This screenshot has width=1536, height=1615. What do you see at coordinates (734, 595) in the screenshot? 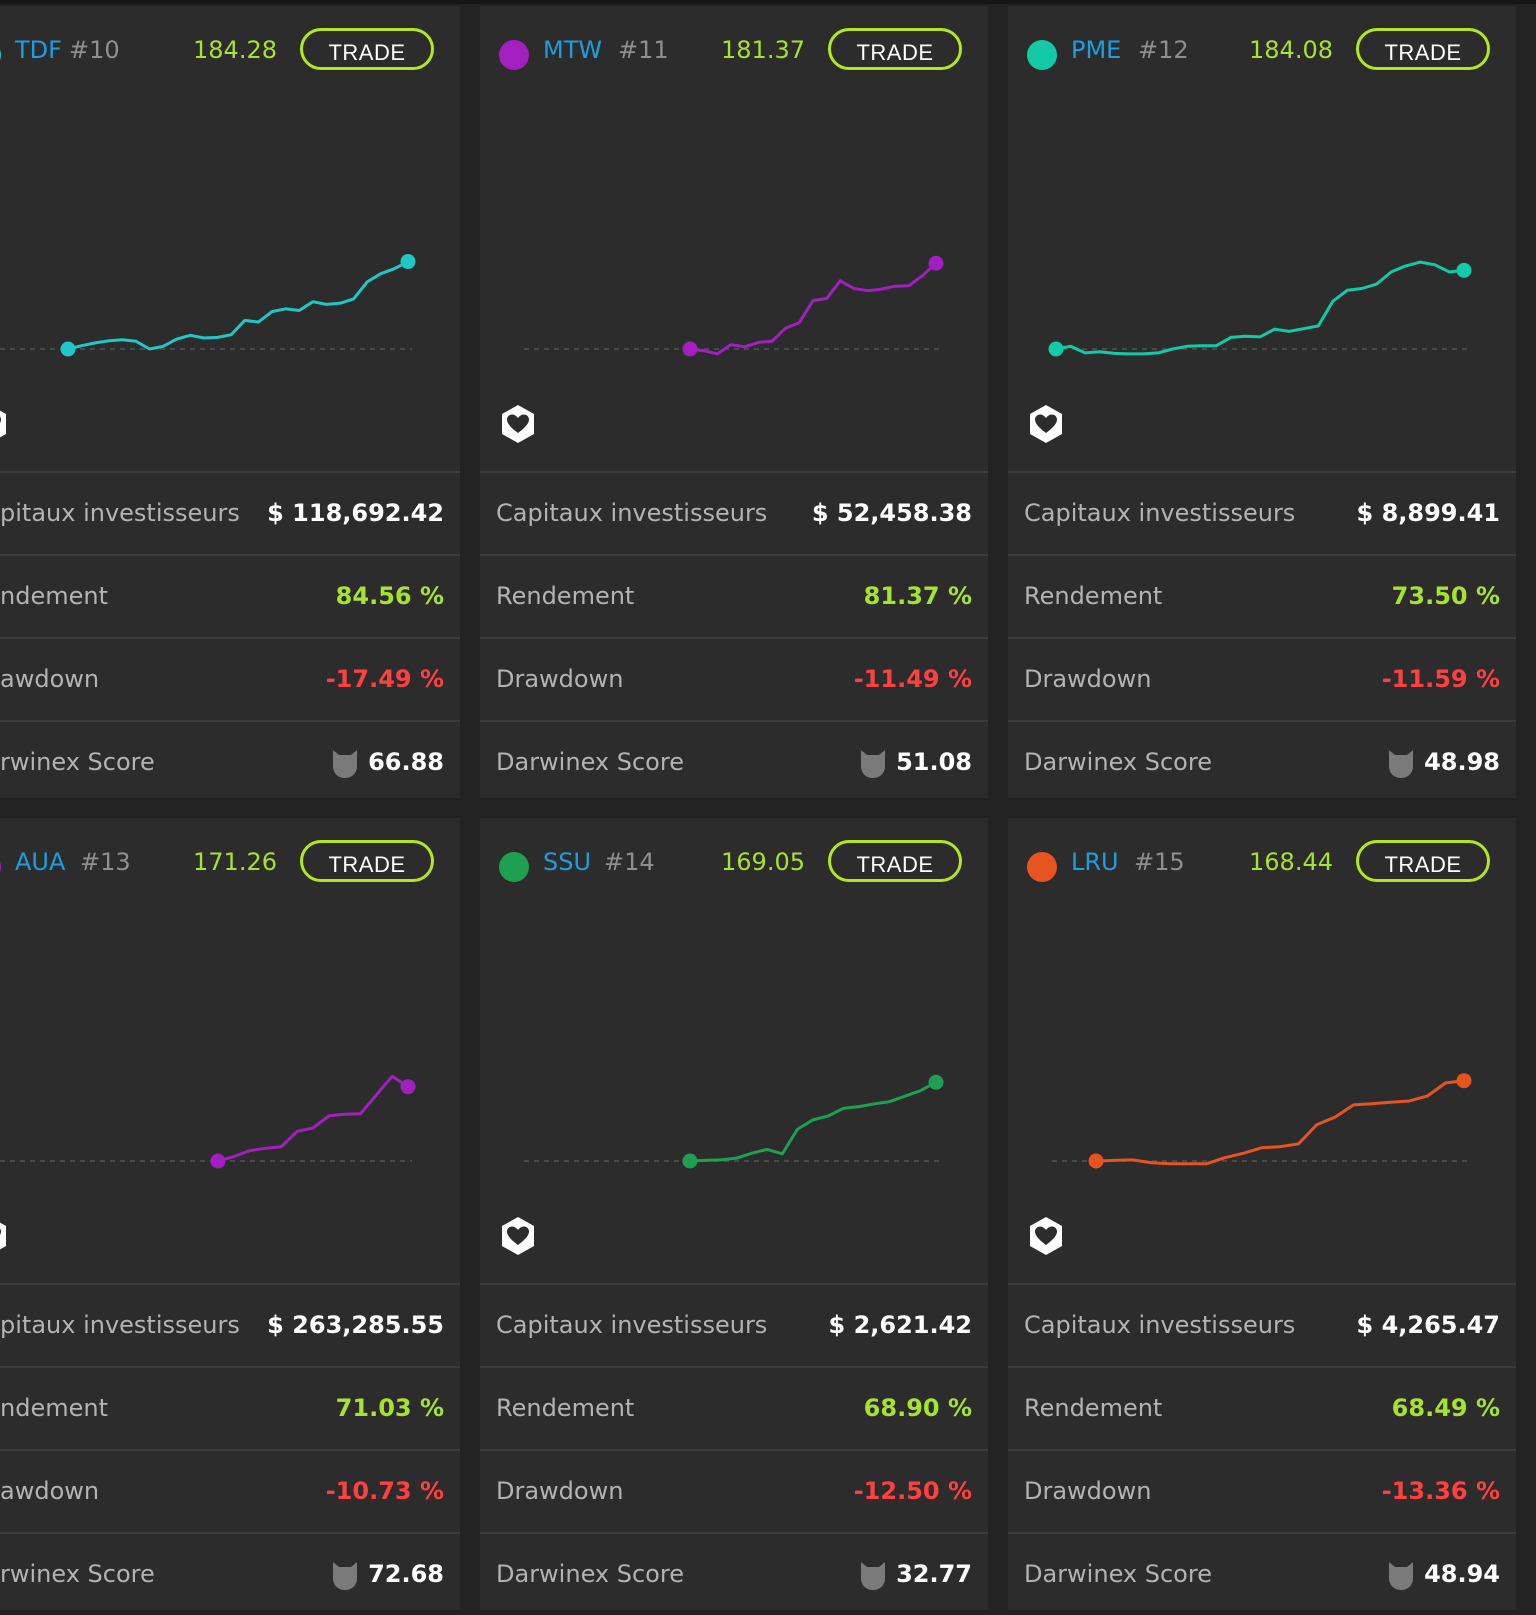
I see `stat-row-return: Rendement 81.37 %` at bounding box center [734, 595].